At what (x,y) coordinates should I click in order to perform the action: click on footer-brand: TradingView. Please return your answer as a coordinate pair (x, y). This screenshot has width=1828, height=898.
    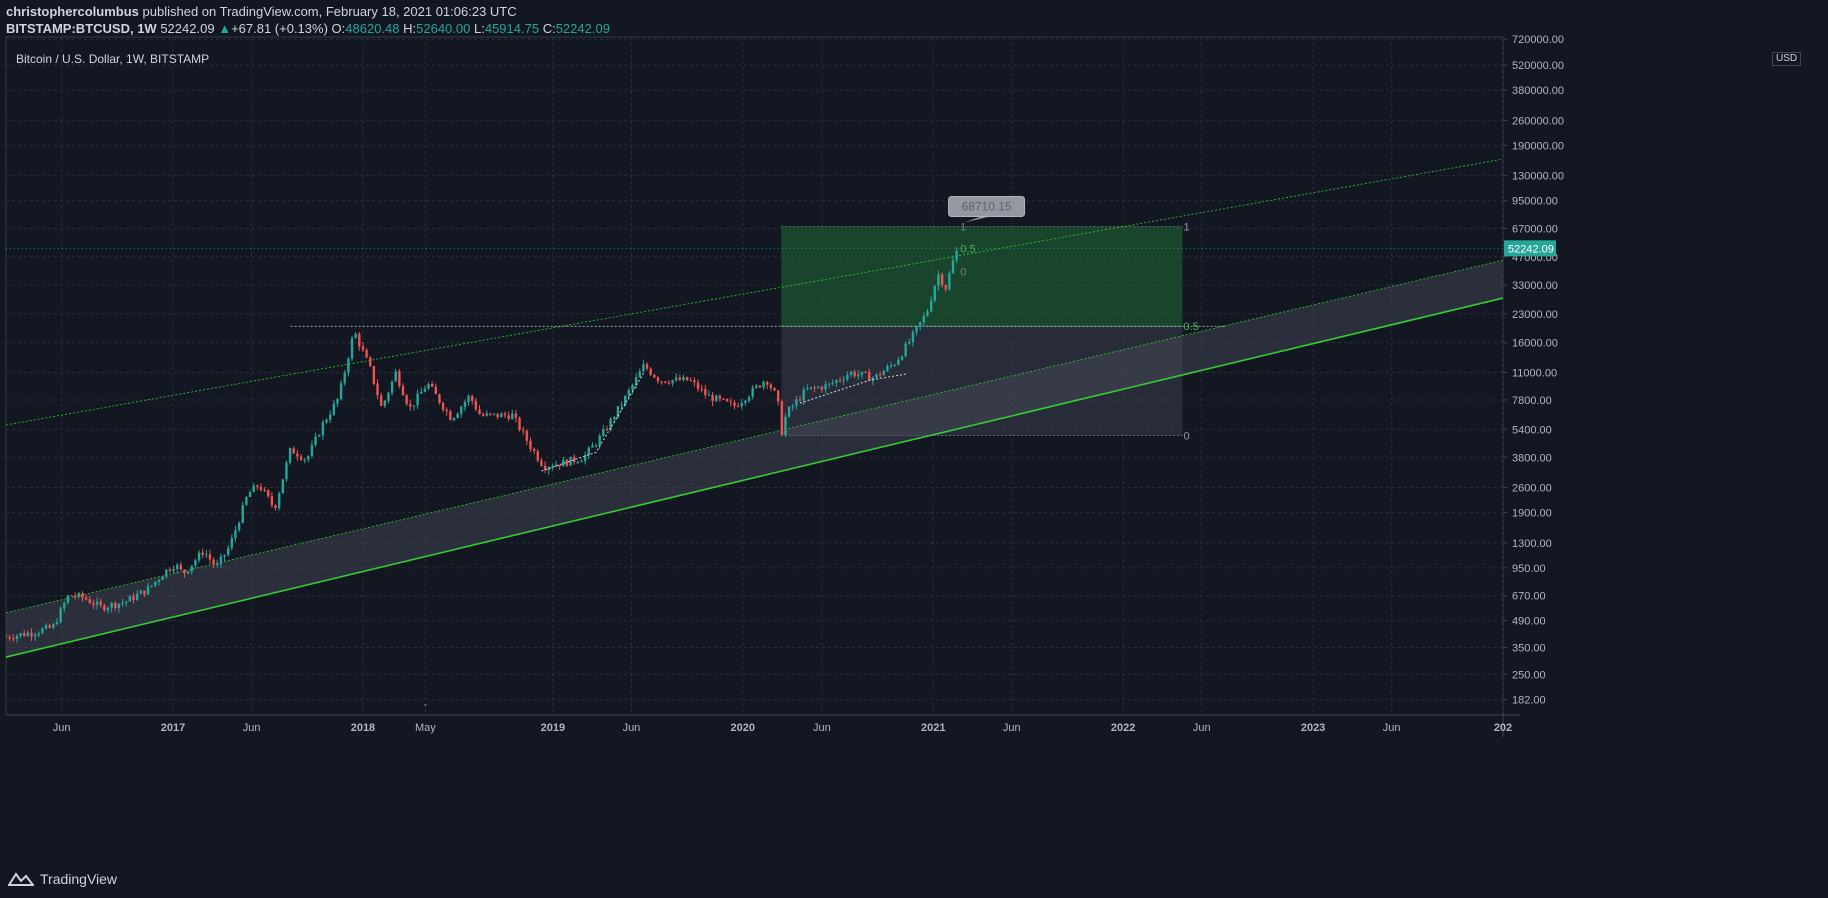
    Looking at the image, I should click on (62, 879).